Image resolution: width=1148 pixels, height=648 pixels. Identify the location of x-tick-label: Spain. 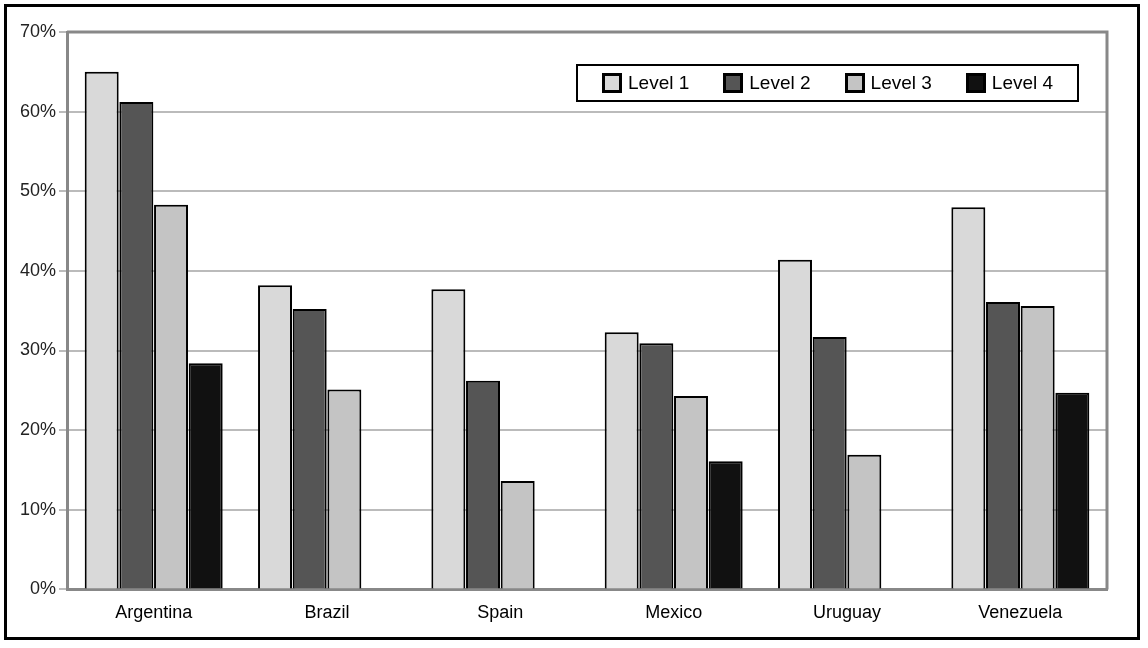
(500, 612).